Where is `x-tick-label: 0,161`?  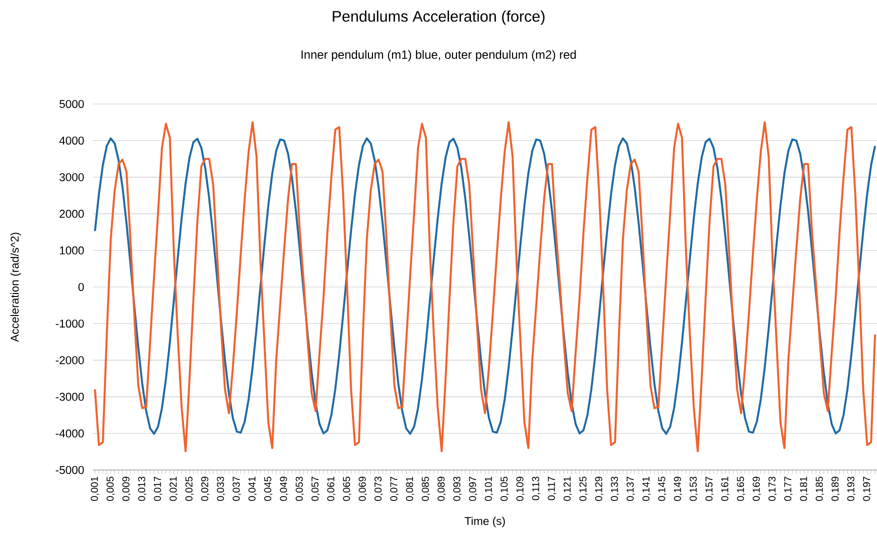 x-tick-label: 0,161 is located at coordinates (725, 488).